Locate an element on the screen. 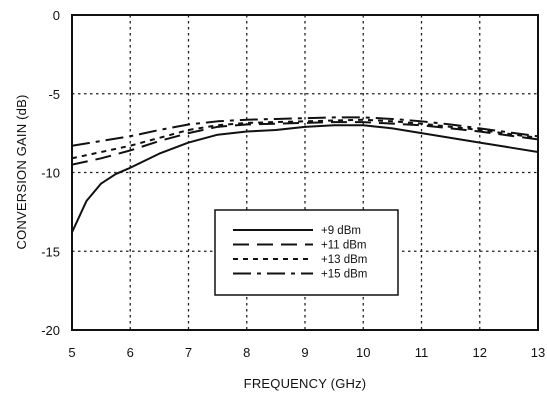  x-tick-label: 7 is located at coordinates (188, 352).